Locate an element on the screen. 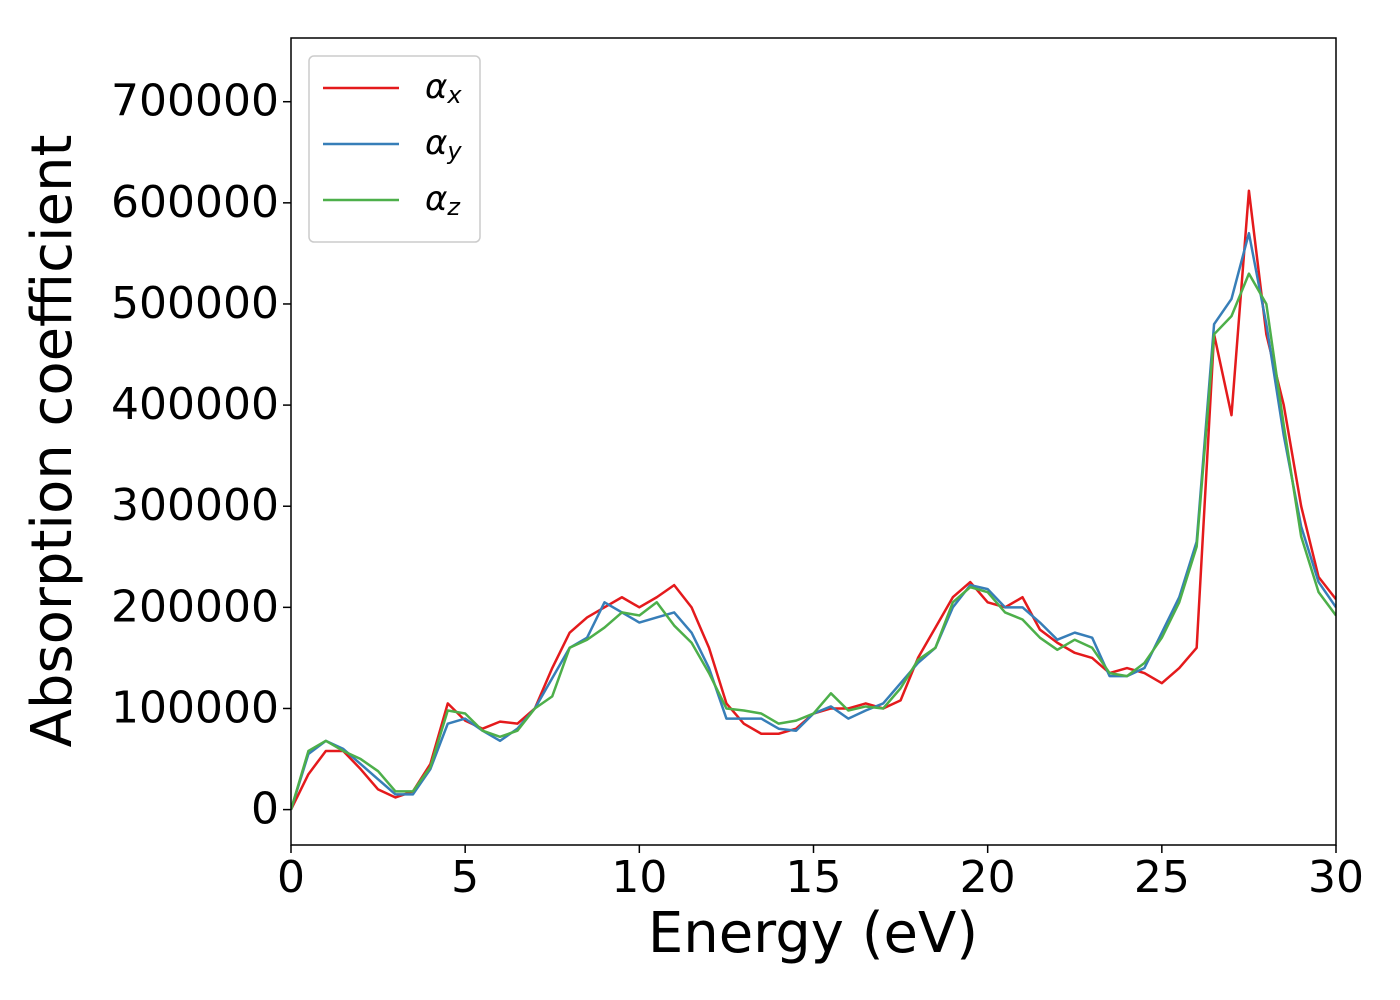  y-tick-label: 300000 is located at coordinates (195, 505).